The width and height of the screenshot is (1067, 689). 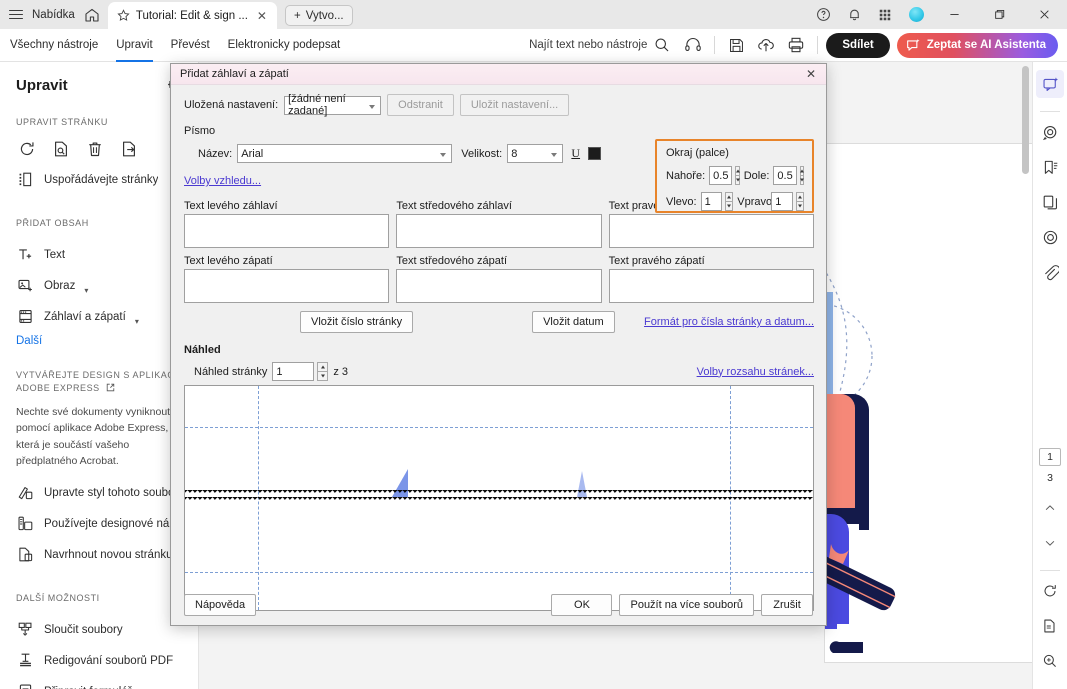 What do you see at coordinates (1050, 508) in the screenshot?
I see `previous-page-icon` at bounding box center [1050, 508].